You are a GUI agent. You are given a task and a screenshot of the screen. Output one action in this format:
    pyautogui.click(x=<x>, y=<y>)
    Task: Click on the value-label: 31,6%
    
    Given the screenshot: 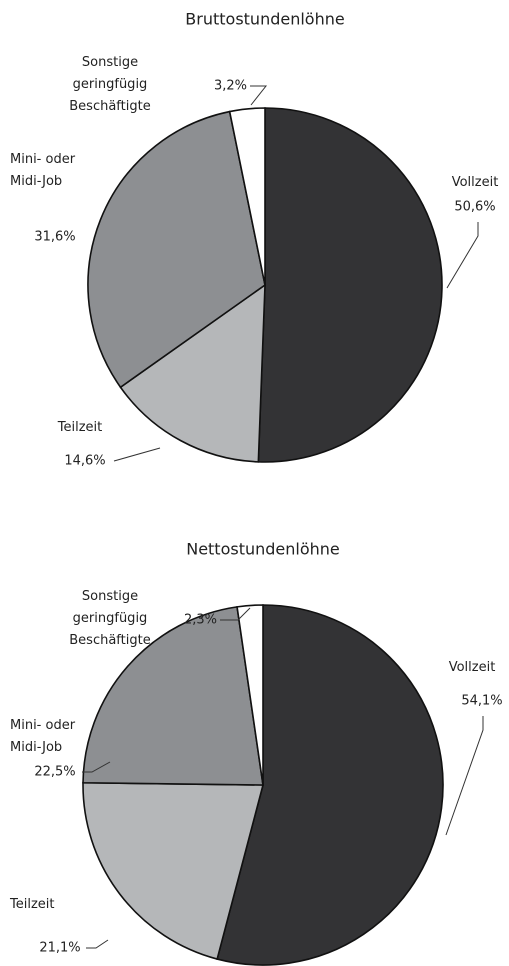 What is the action you would take?
    pyautogui.click(x=54, y=237)
    